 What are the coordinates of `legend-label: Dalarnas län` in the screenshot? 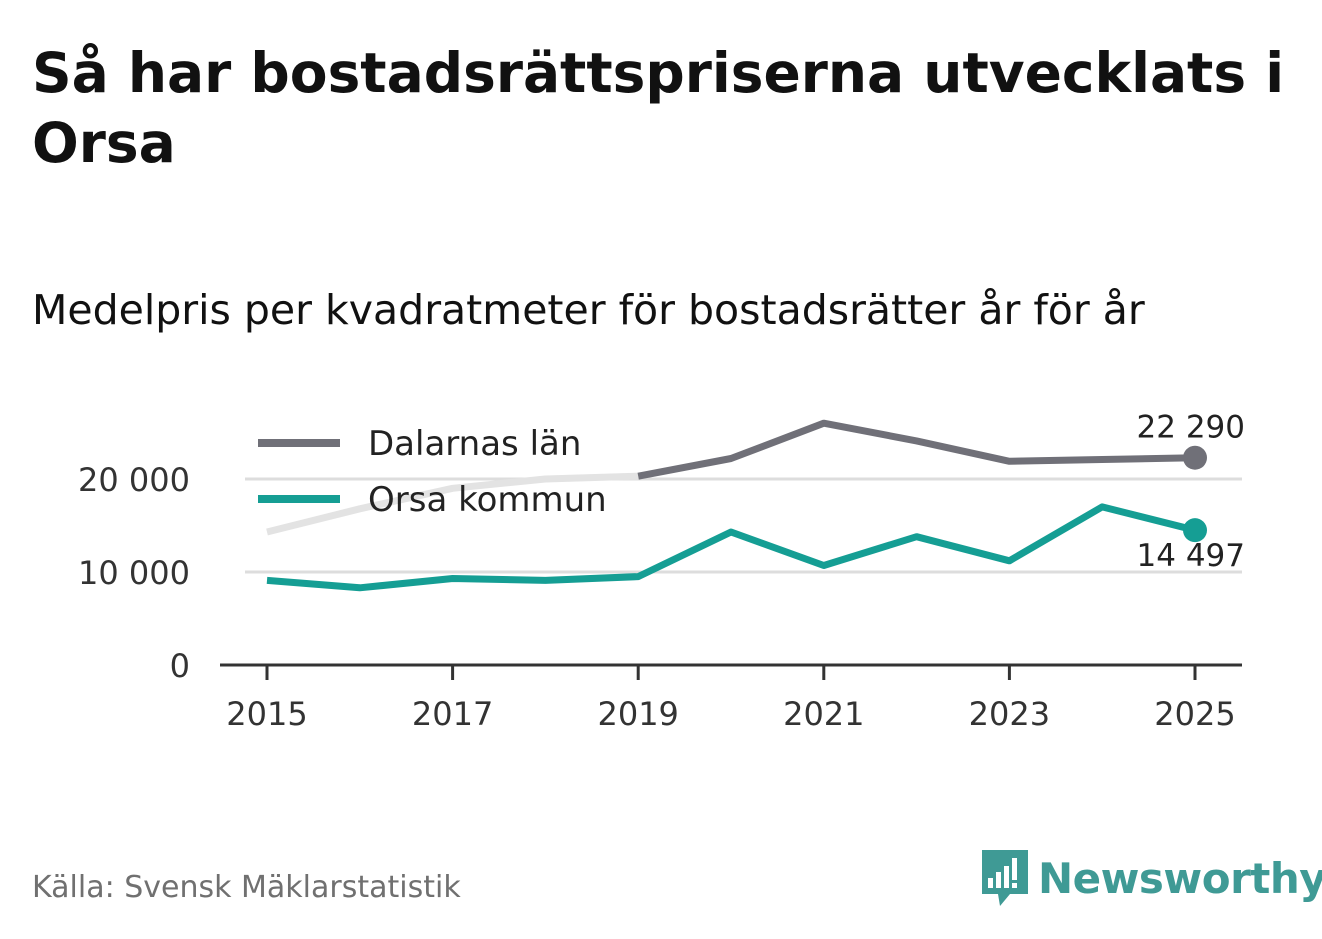 It's located at (474, 444).